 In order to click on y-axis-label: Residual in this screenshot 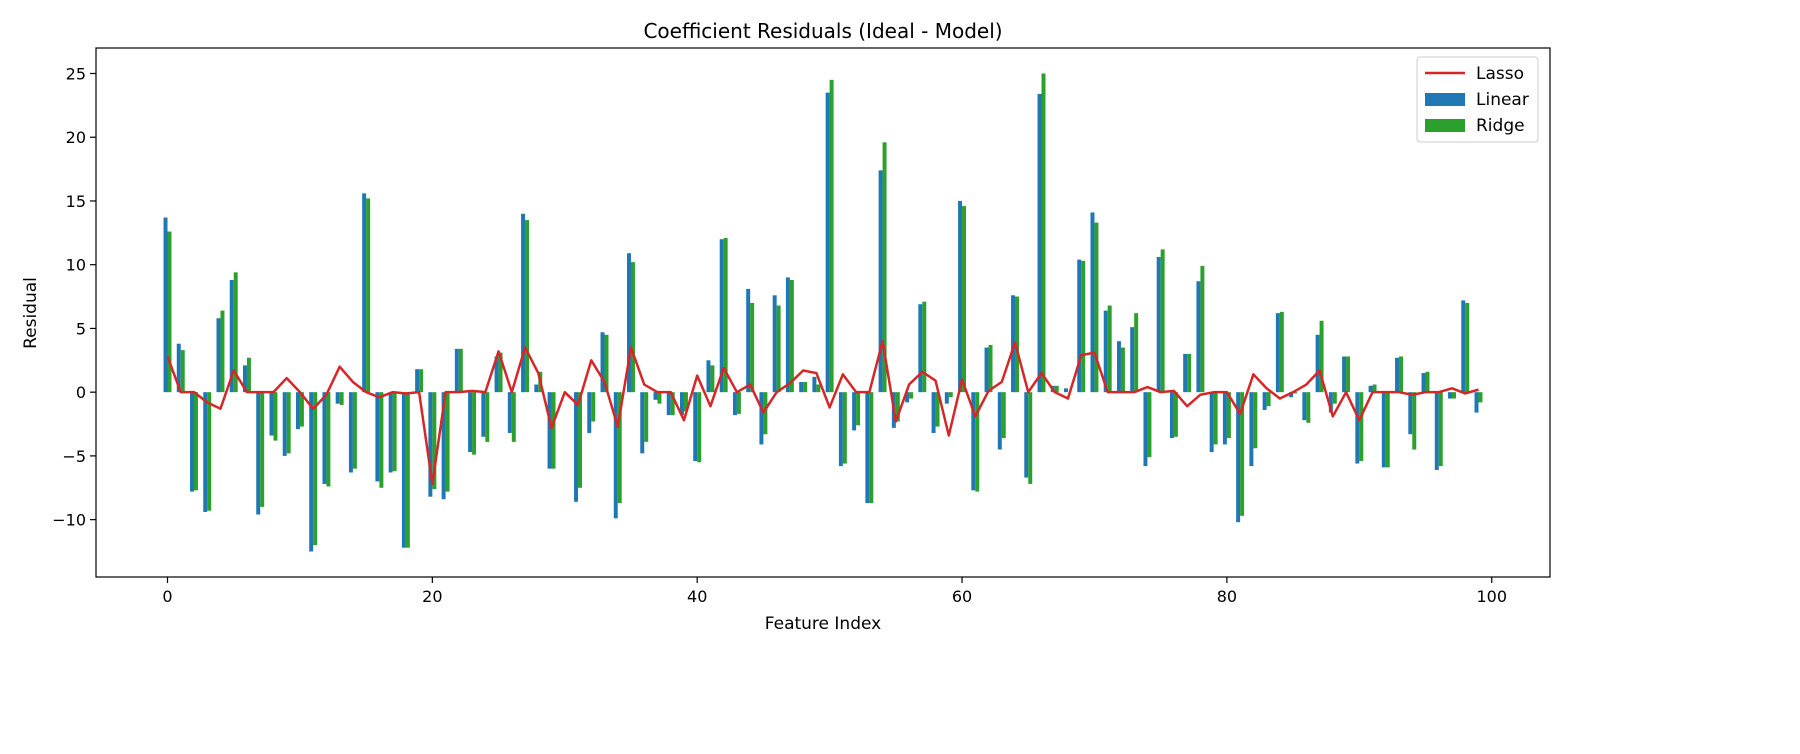, I will do `click(31, 313)`.